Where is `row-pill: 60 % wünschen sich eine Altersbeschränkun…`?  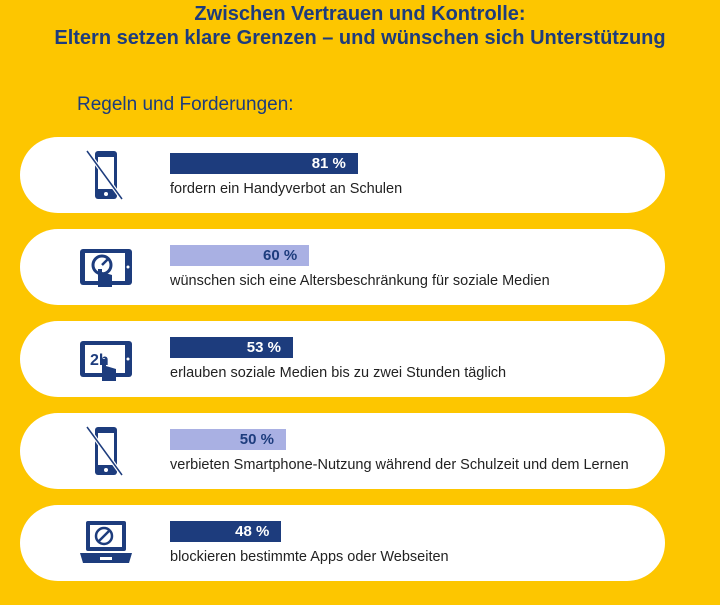 row-pill: 60 % wünschen sich eine Altersbeschränkun… is located at coordinates (342, 267).